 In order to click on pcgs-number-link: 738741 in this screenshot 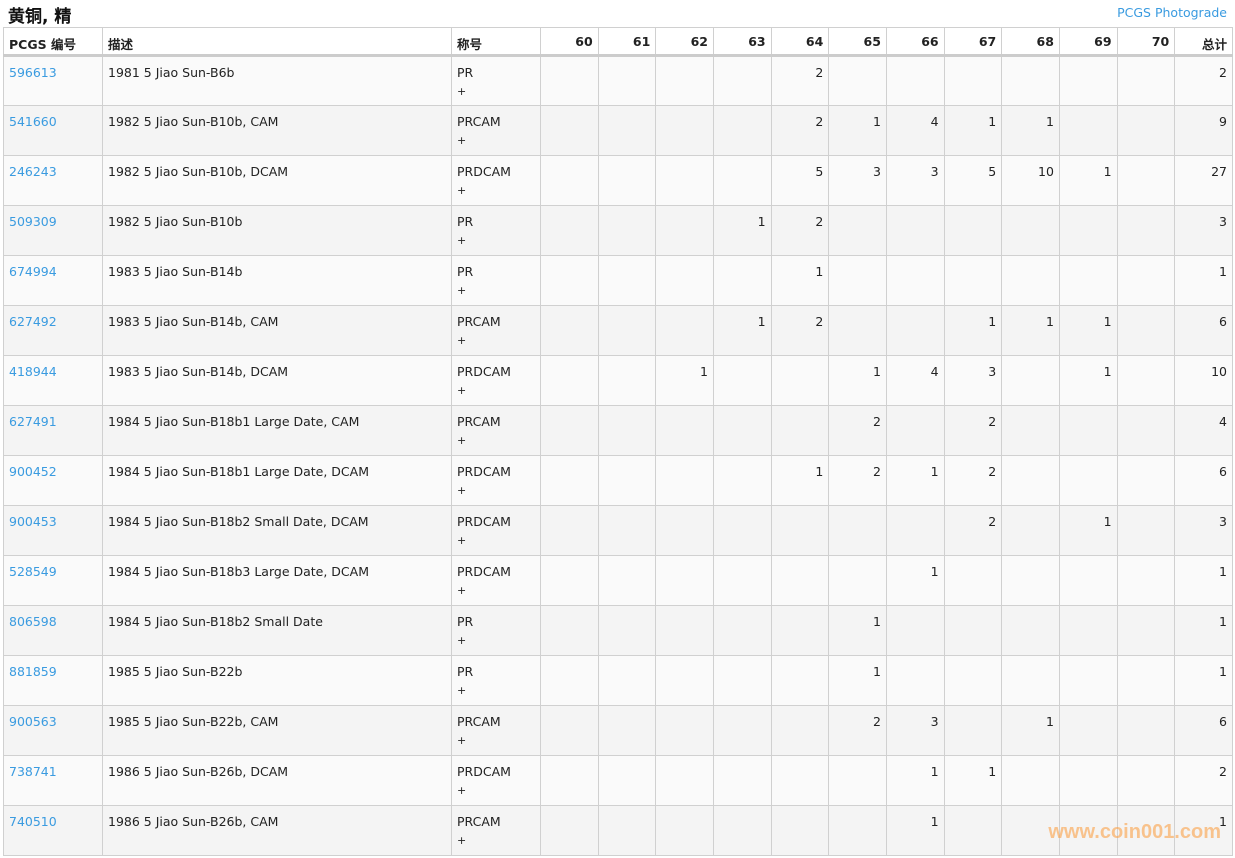, I will do `click(33, 771)`.